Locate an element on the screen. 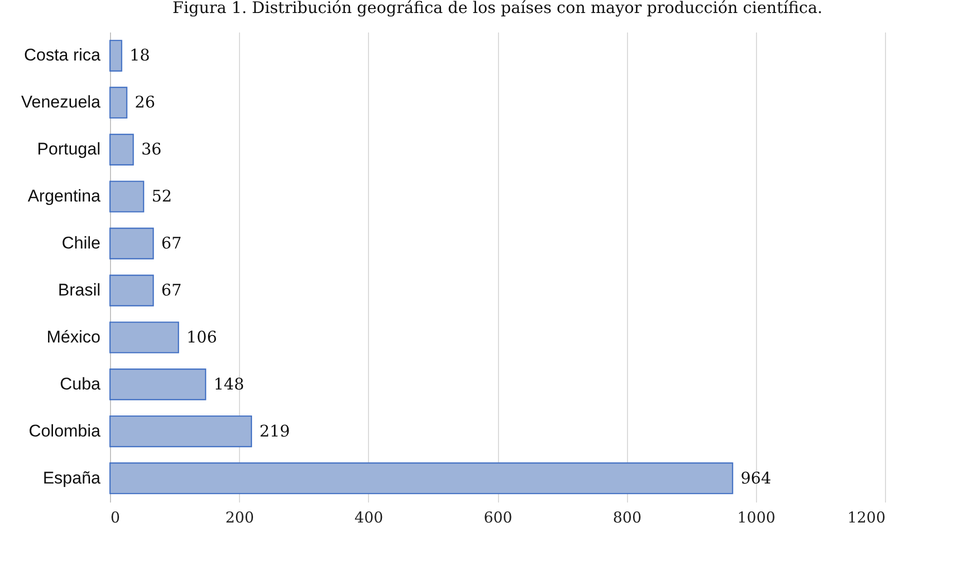  y-tick-label: Argentina is located at coordinates (65, 196).